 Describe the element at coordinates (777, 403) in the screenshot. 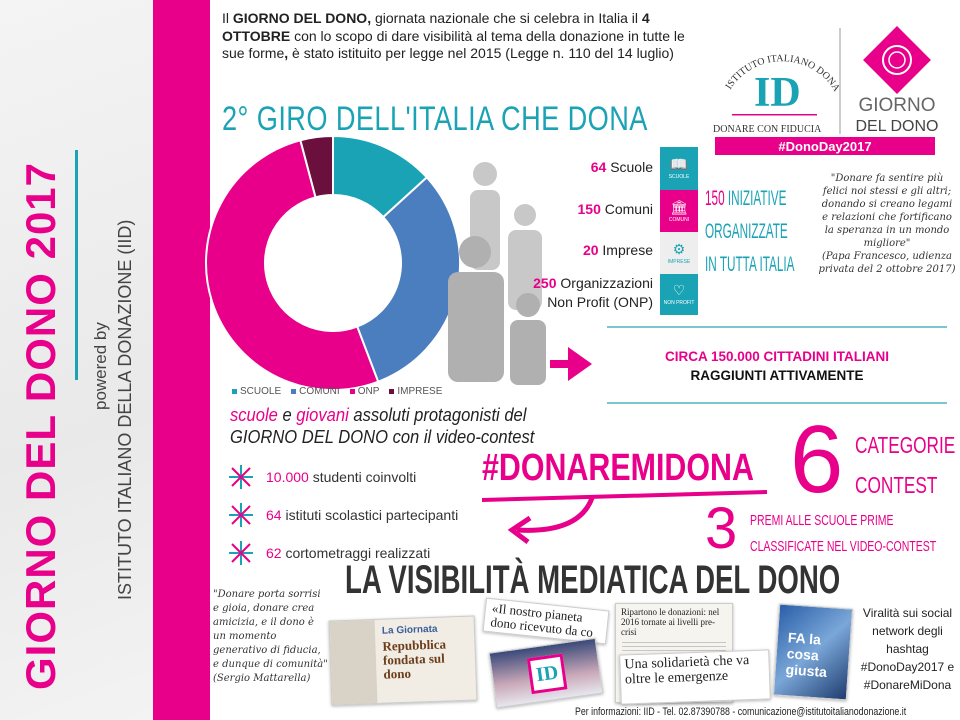

I see `divider-bottom` at that location.